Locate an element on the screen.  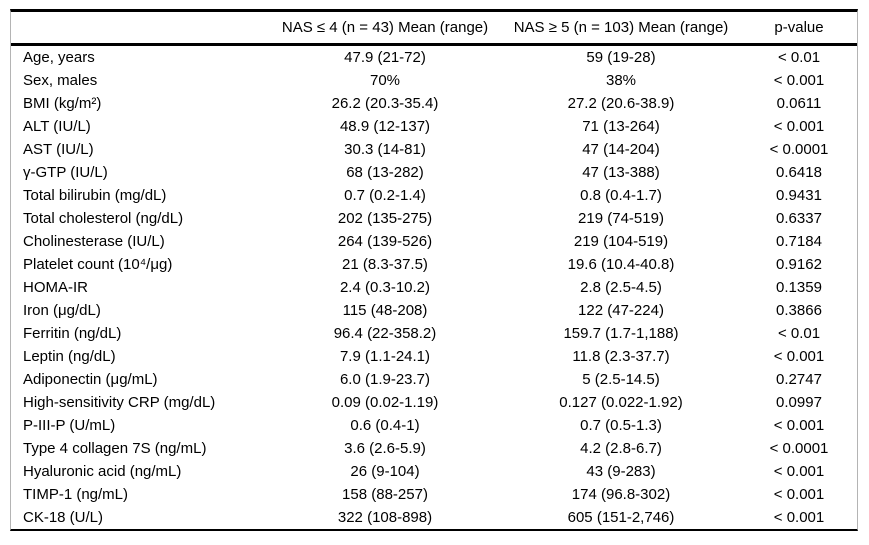
value-cell: 3.6 (2.6-5.9) is located at coordinates (385, 448).